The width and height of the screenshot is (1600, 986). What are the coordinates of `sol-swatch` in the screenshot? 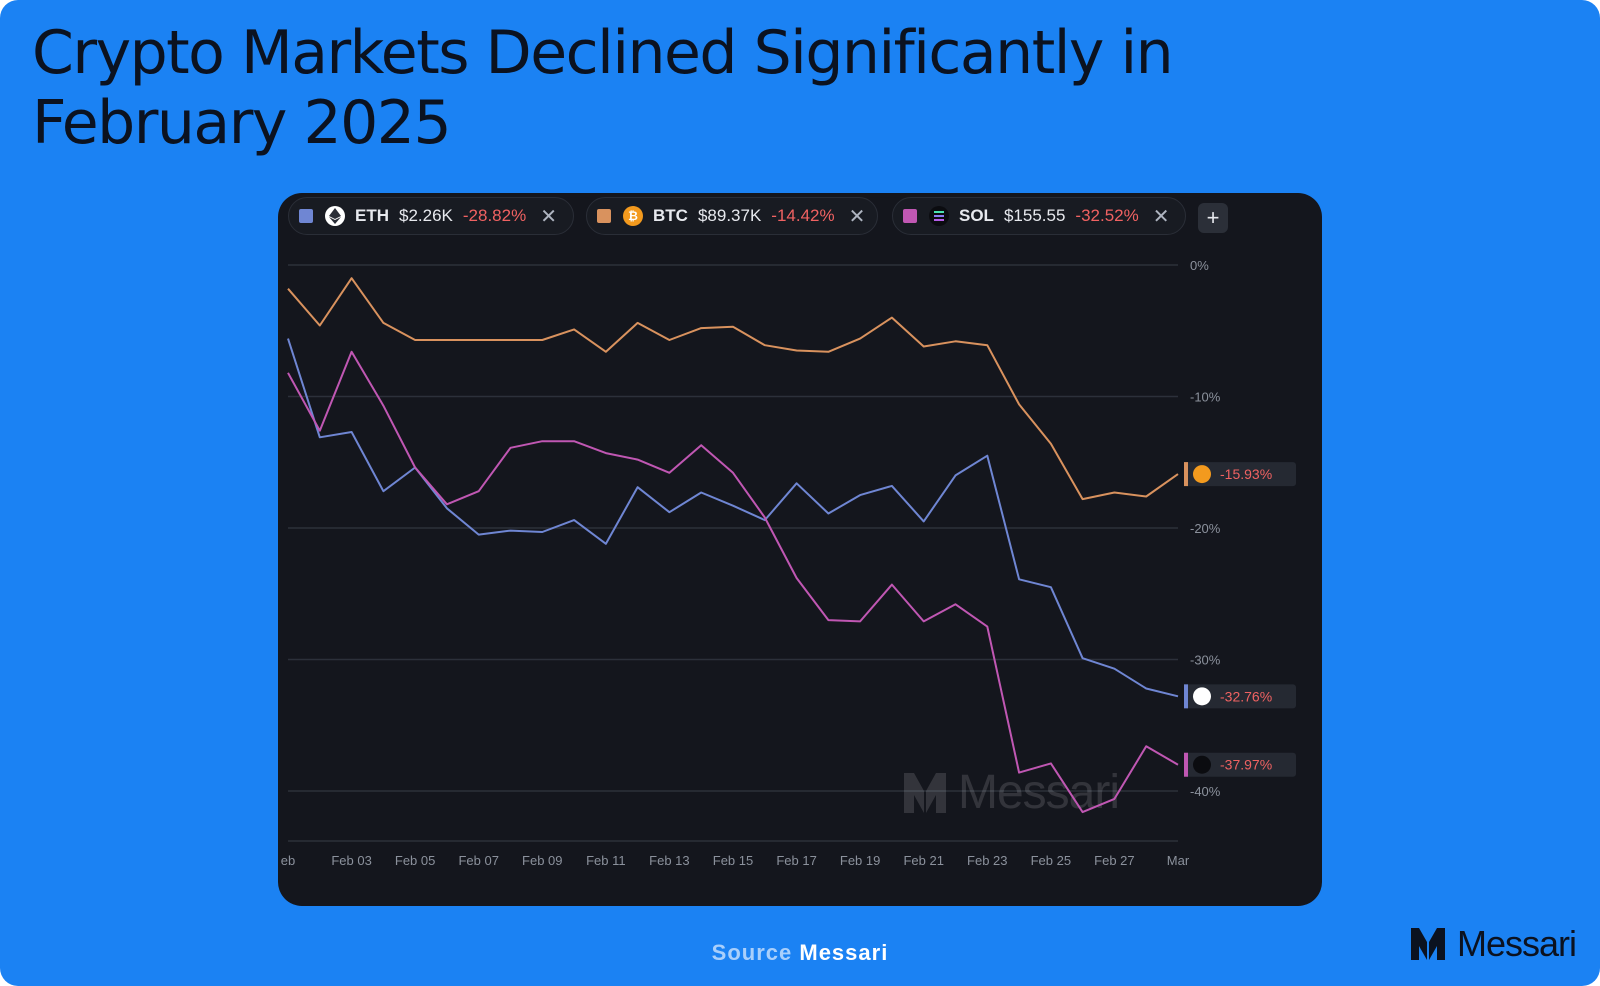 It's located at (910, 216).